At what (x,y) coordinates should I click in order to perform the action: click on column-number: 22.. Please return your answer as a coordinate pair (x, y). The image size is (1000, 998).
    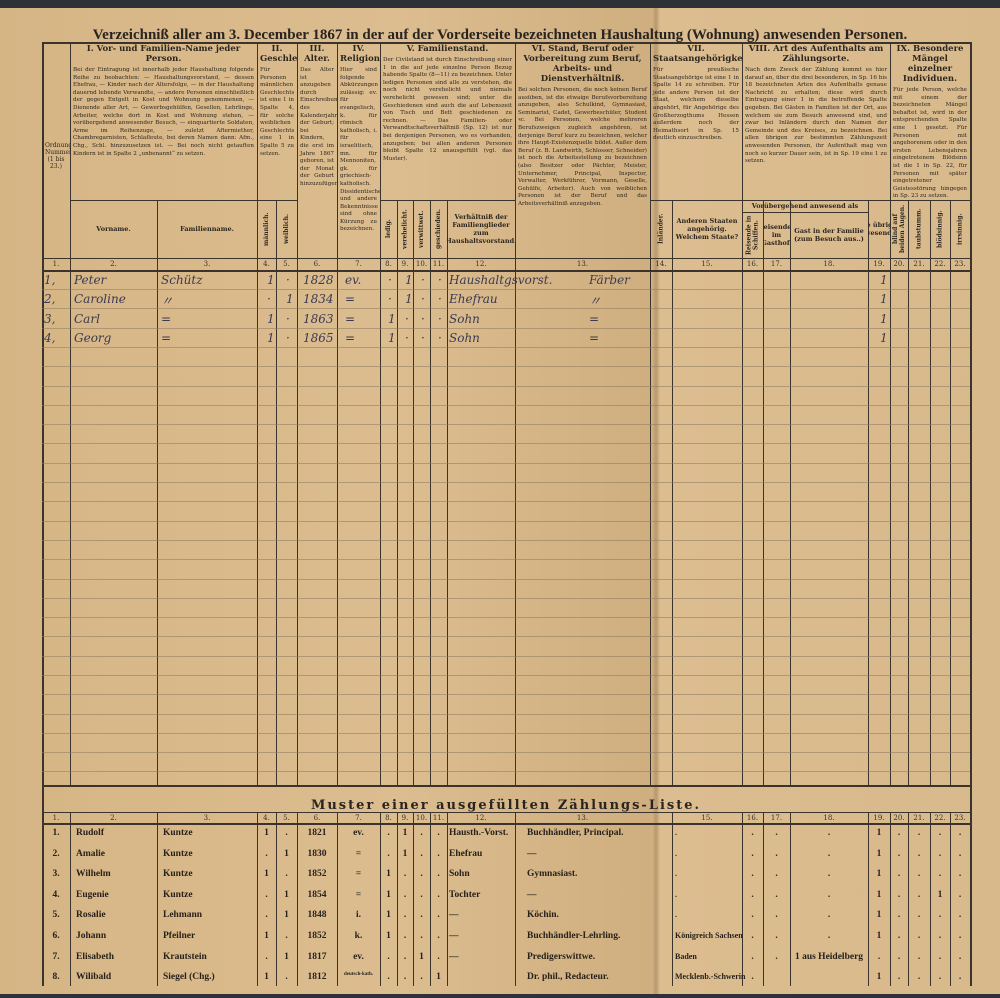
    Looking at the image, I should click on (940, 264).